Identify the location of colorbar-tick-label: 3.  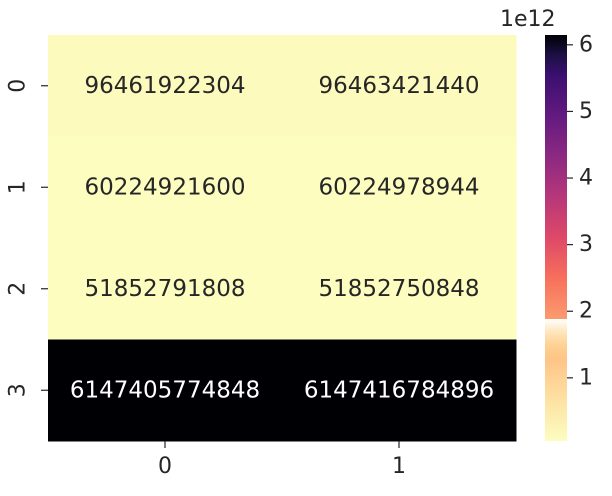
(586, 244).